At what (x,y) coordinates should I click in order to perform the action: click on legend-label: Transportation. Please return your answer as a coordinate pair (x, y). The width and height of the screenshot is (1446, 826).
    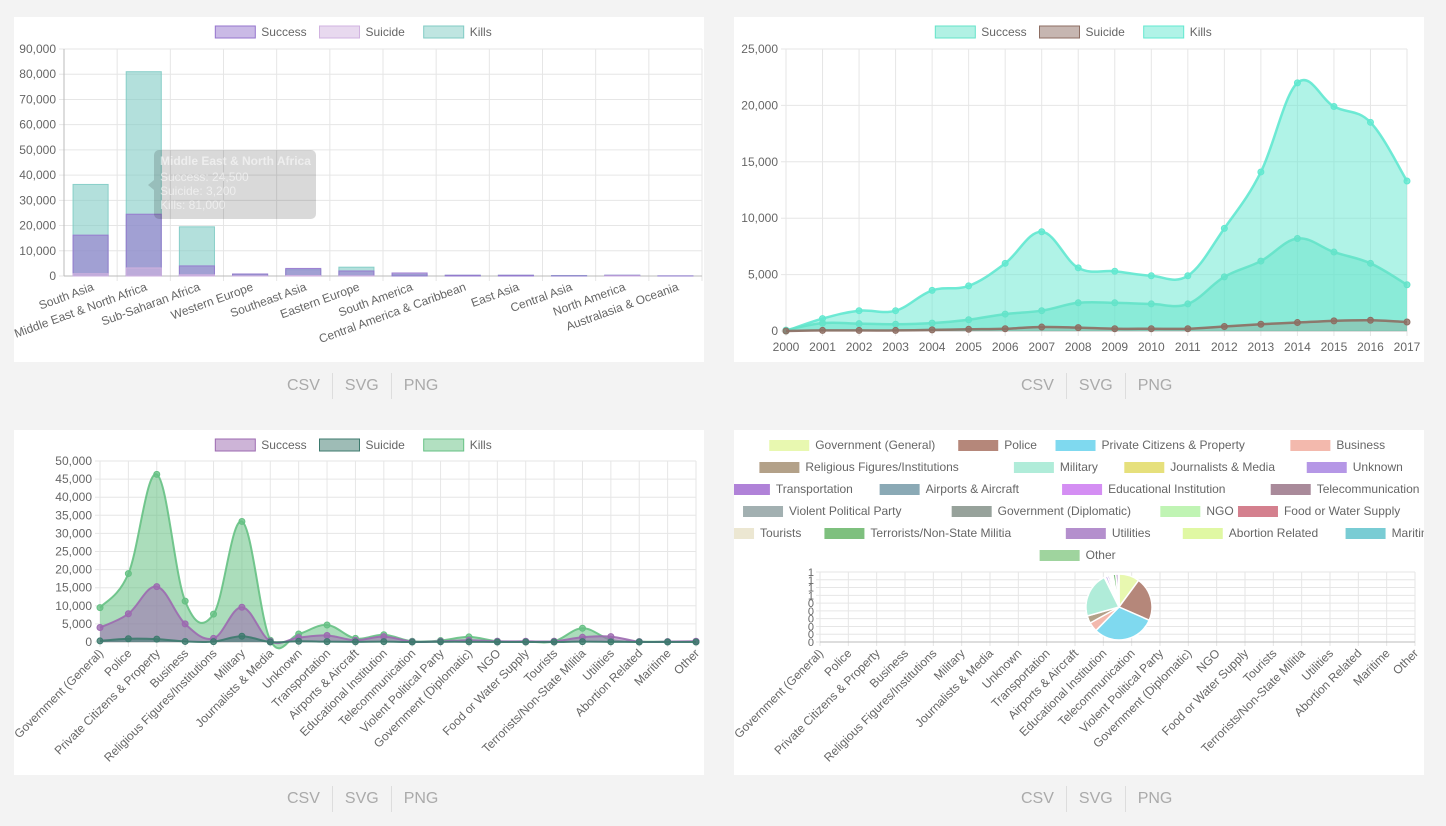
    Looking at the image, I should click on (814, 489).